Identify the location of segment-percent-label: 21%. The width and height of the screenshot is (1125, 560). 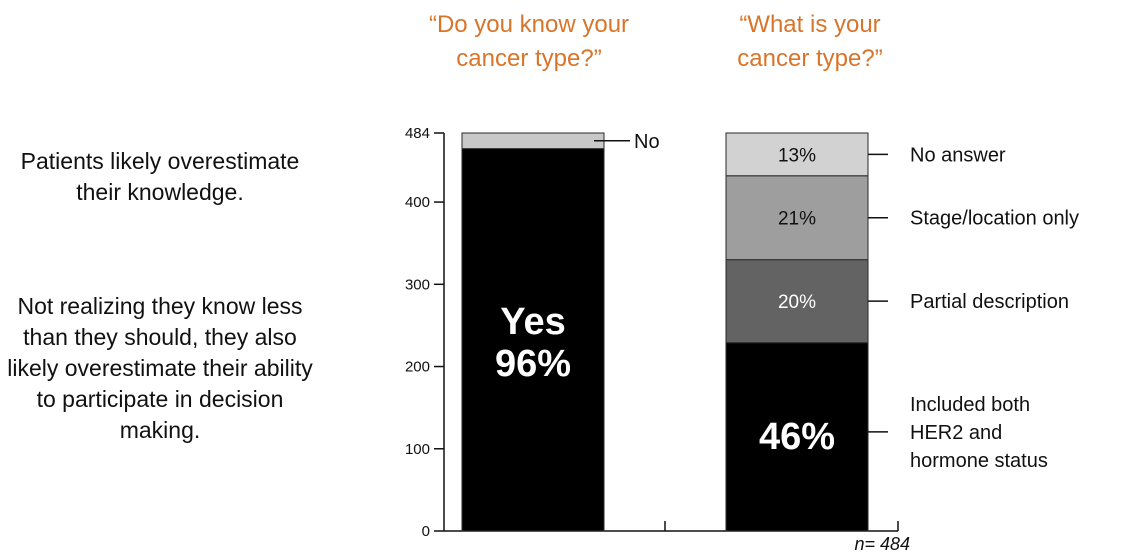
(797, 219).